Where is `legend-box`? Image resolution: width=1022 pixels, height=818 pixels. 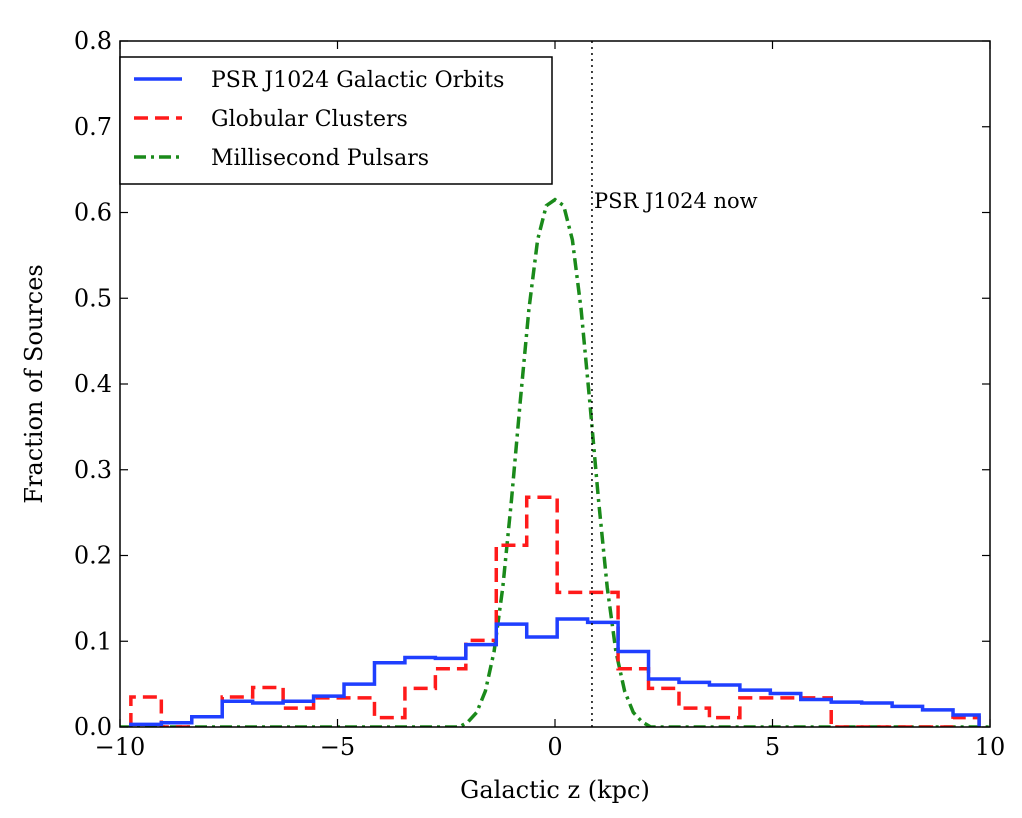 legend-box is located at coordinates (336, 120).